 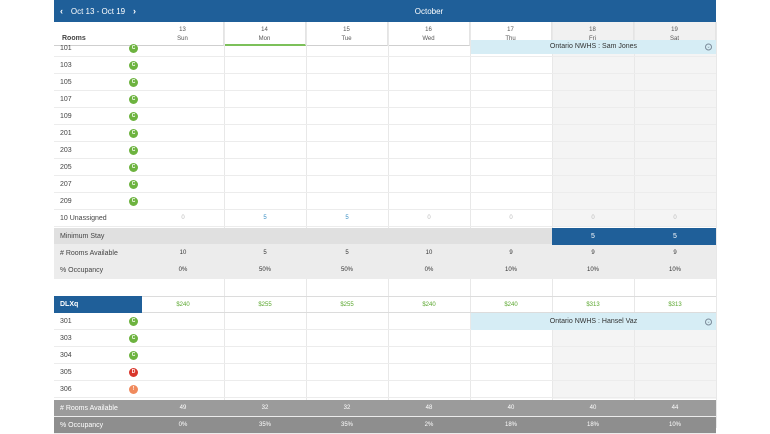 What do you see at coordinates (347, 218) in the screenshot?
I see `unassigned-row-cell: 5` at bounding box center [347, 218].